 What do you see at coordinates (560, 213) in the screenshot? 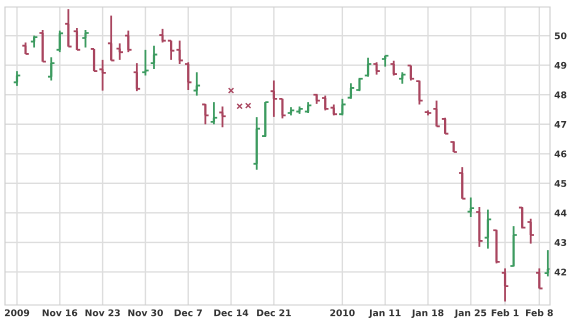
I see `y-tick-label: 44` at bounding box center [560, 213].